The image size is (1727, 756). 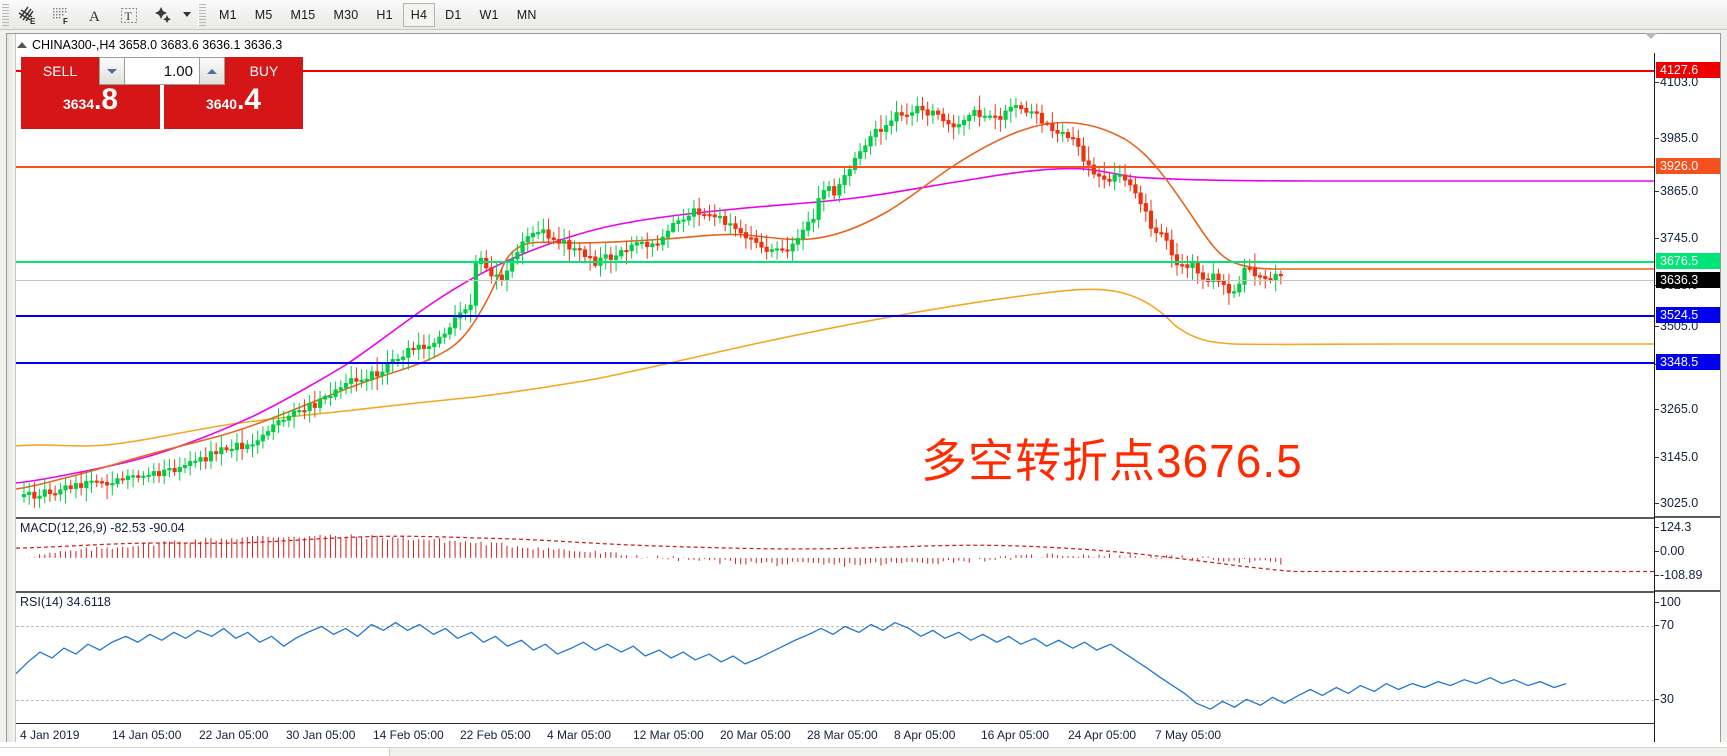 What do you see at coordinates (221, 104) in the screenshot?
I see `ask-price-whole: 3640` at bounding box center [221, 104].